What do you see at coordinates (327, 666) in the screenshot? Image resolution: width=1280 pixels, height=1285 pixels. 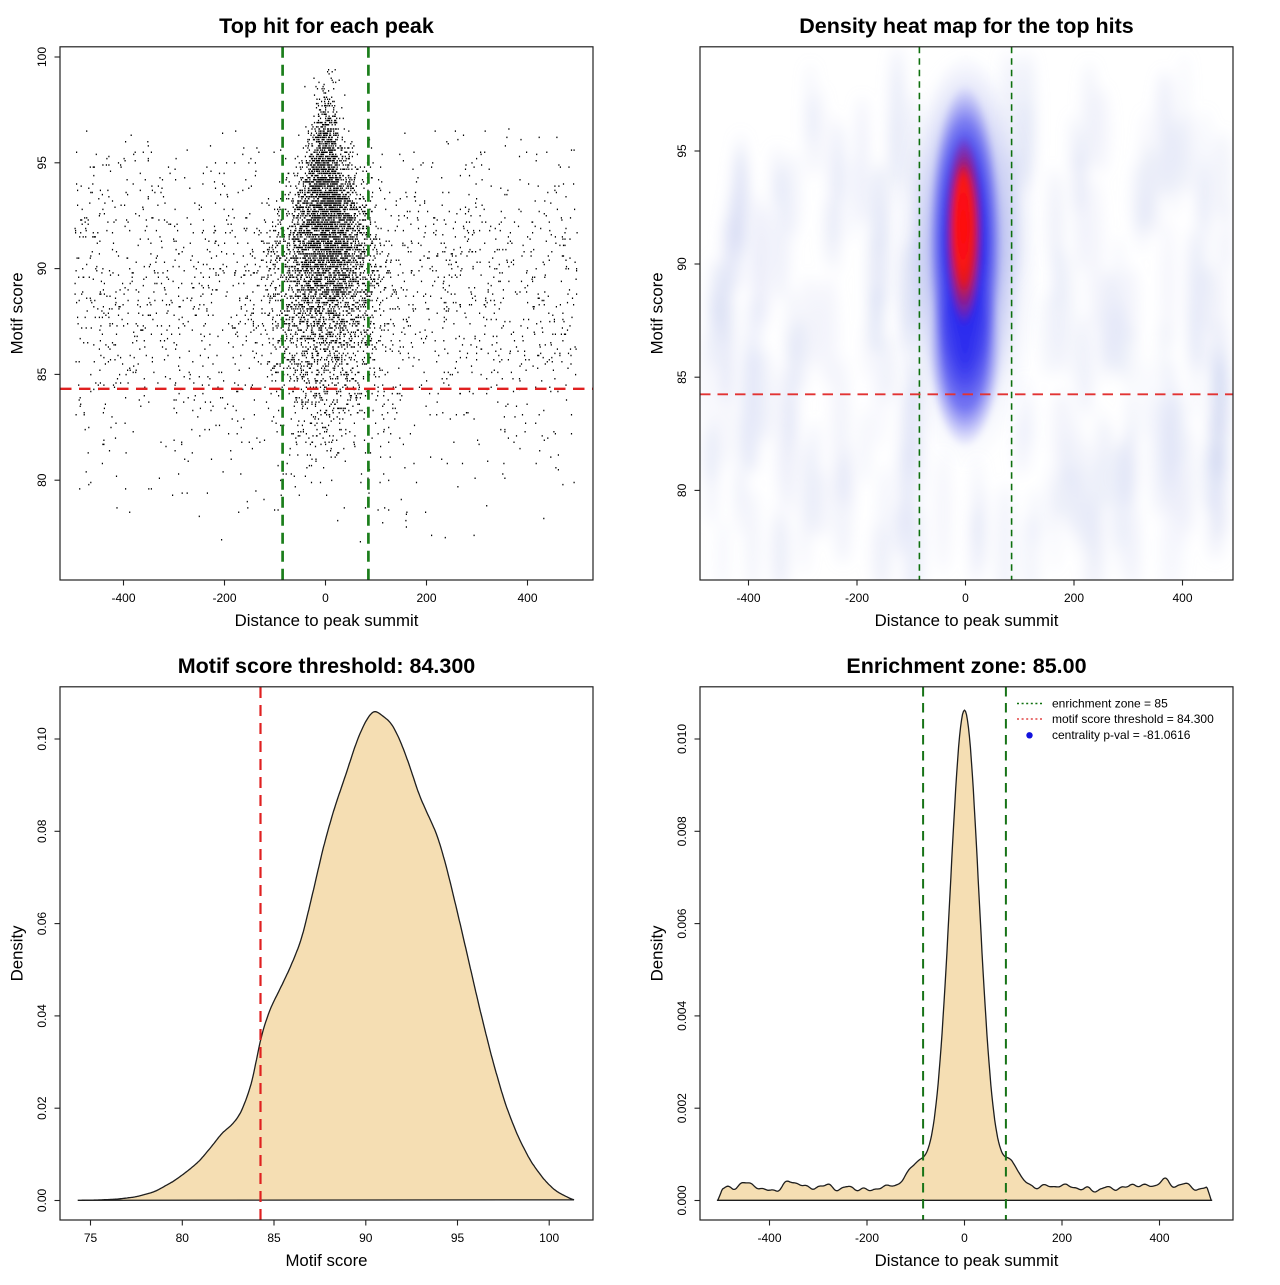 I see `svg-text: Motif score threshold: 84.300` at bounding box center [327, 666].